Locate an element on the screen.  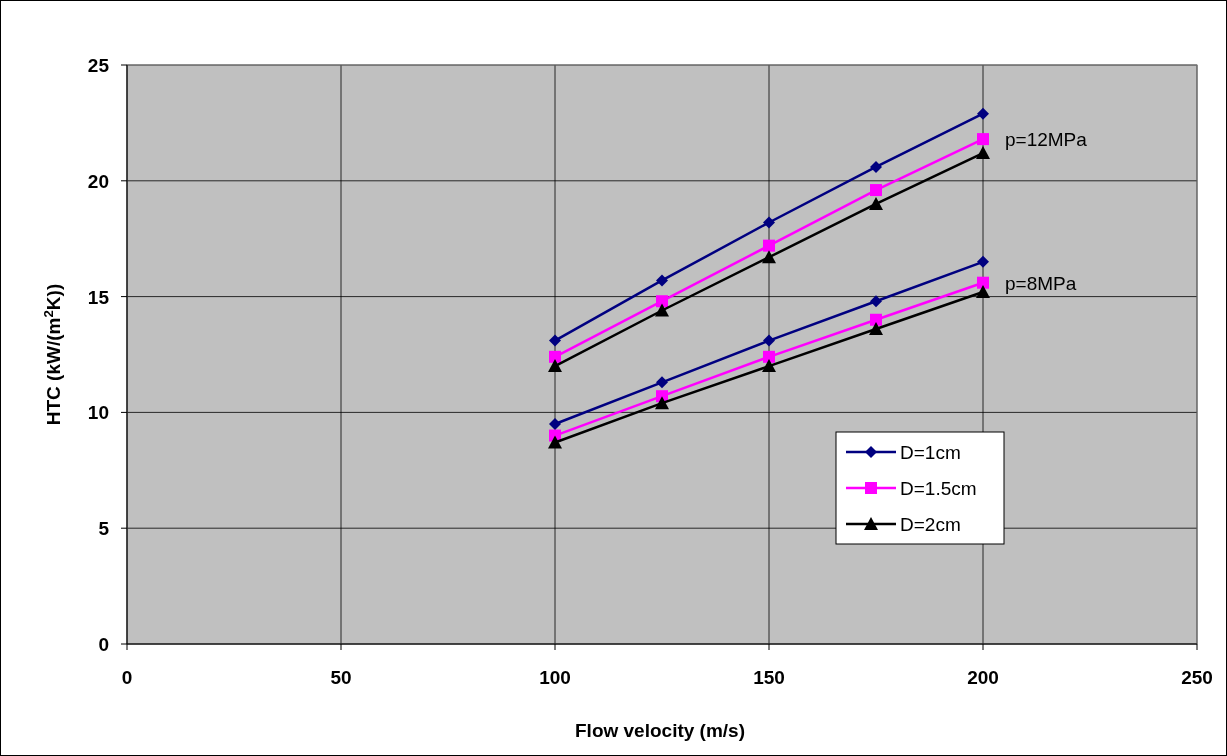
y-tick-label: 25 is located at coordinates (98, 65).